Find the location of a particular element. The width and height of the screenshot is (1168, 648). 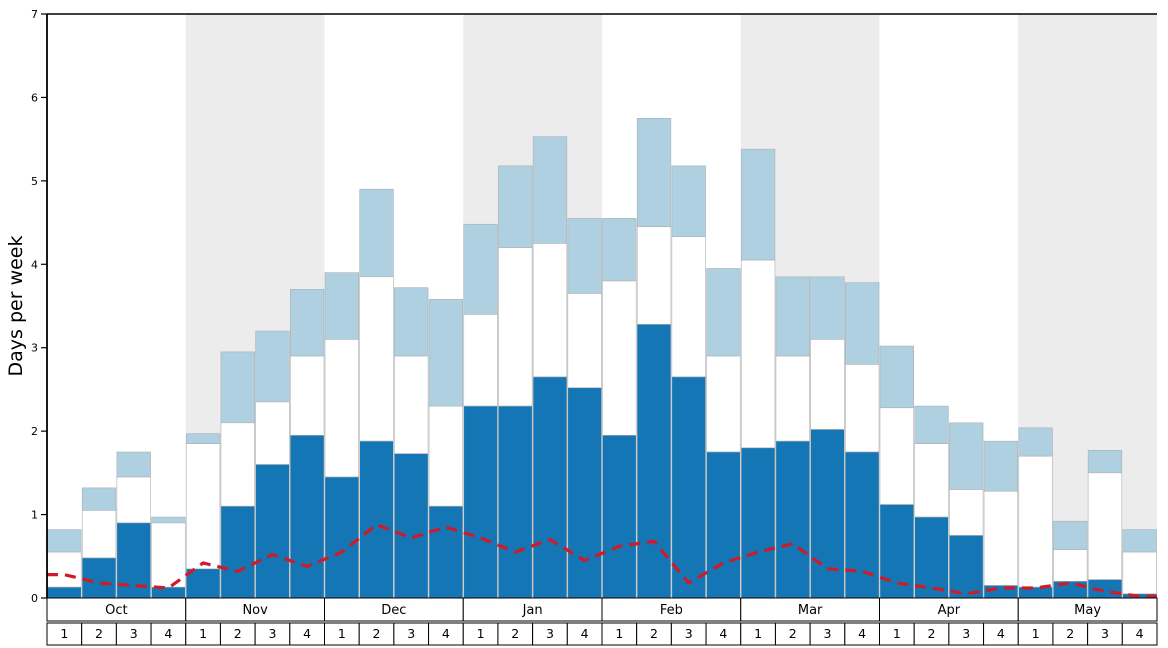

month-label-mar: Mar is located at coordinates (810, 610).